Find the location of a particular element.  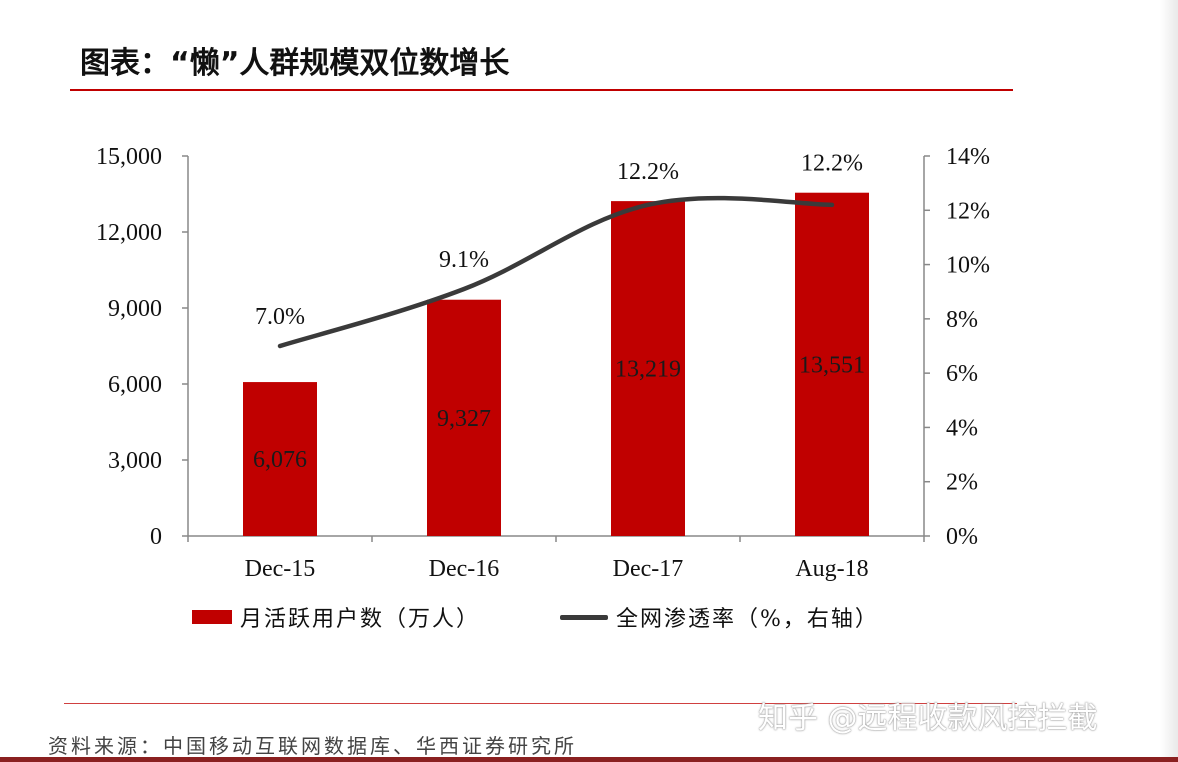

source-divider is located at coordinates (540, 703).